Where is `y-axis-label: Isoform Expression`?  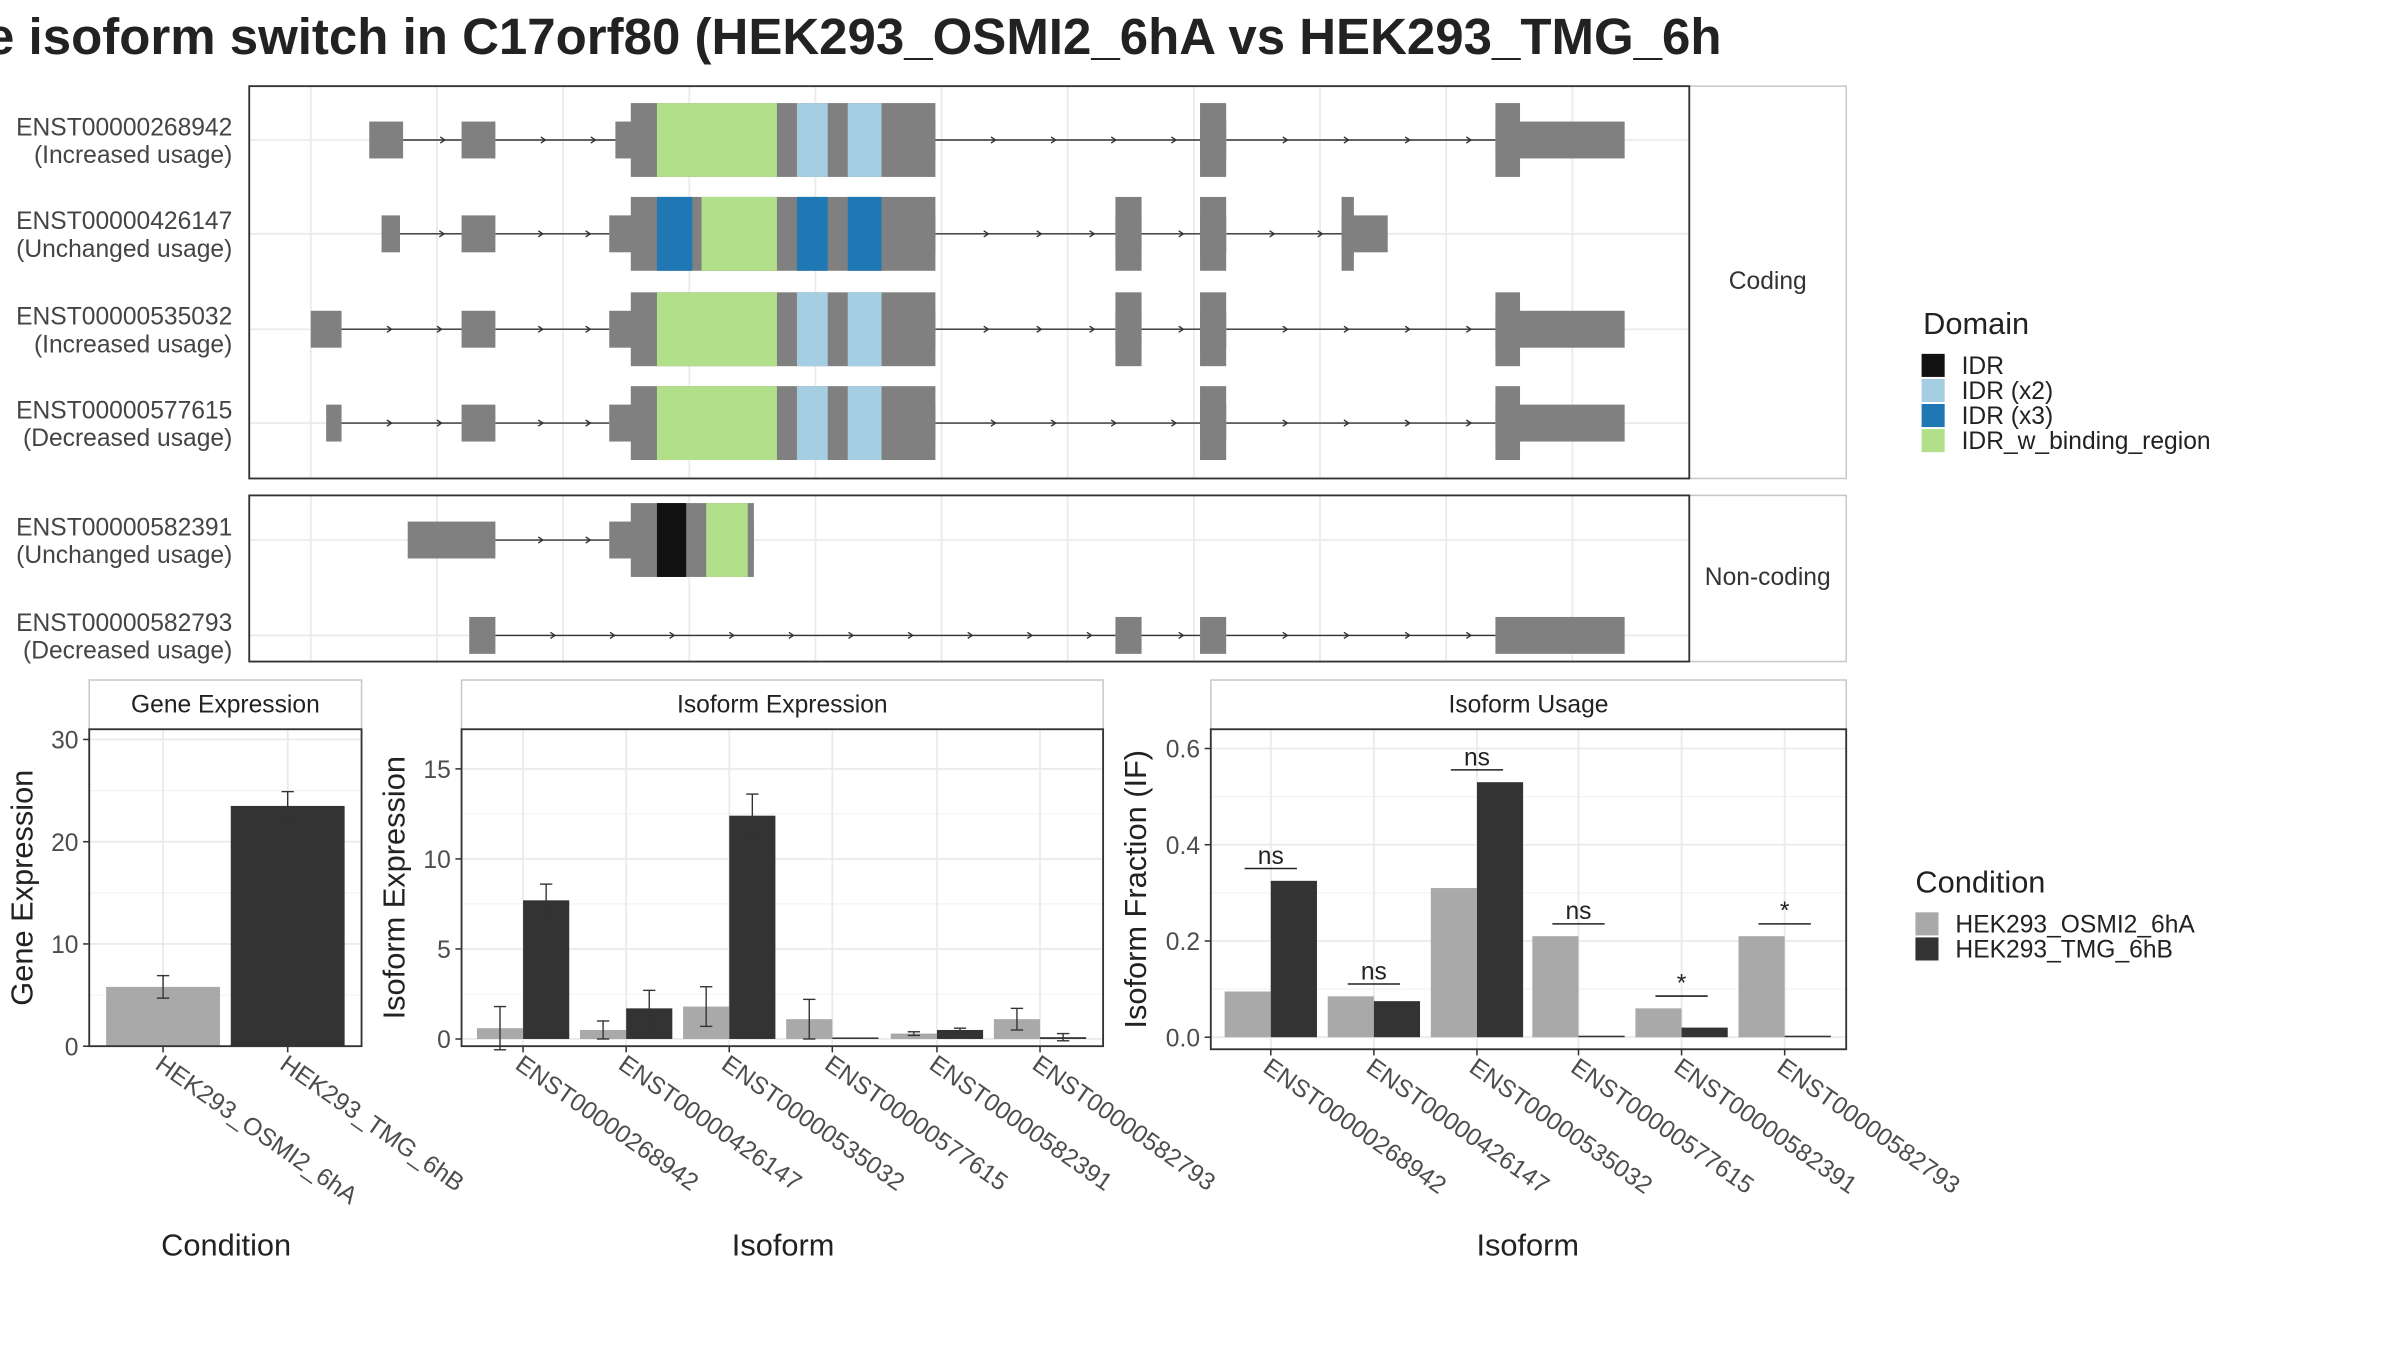
y-axis-label: Isoform Expression is located at coordinates (394, 887).